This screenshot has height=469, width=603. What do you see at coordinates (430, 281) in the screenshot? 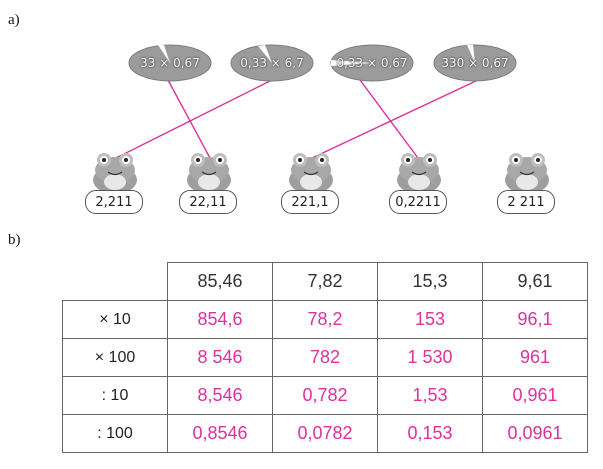
I see `header-cell: 15,3` at bounding box center [430, 281].